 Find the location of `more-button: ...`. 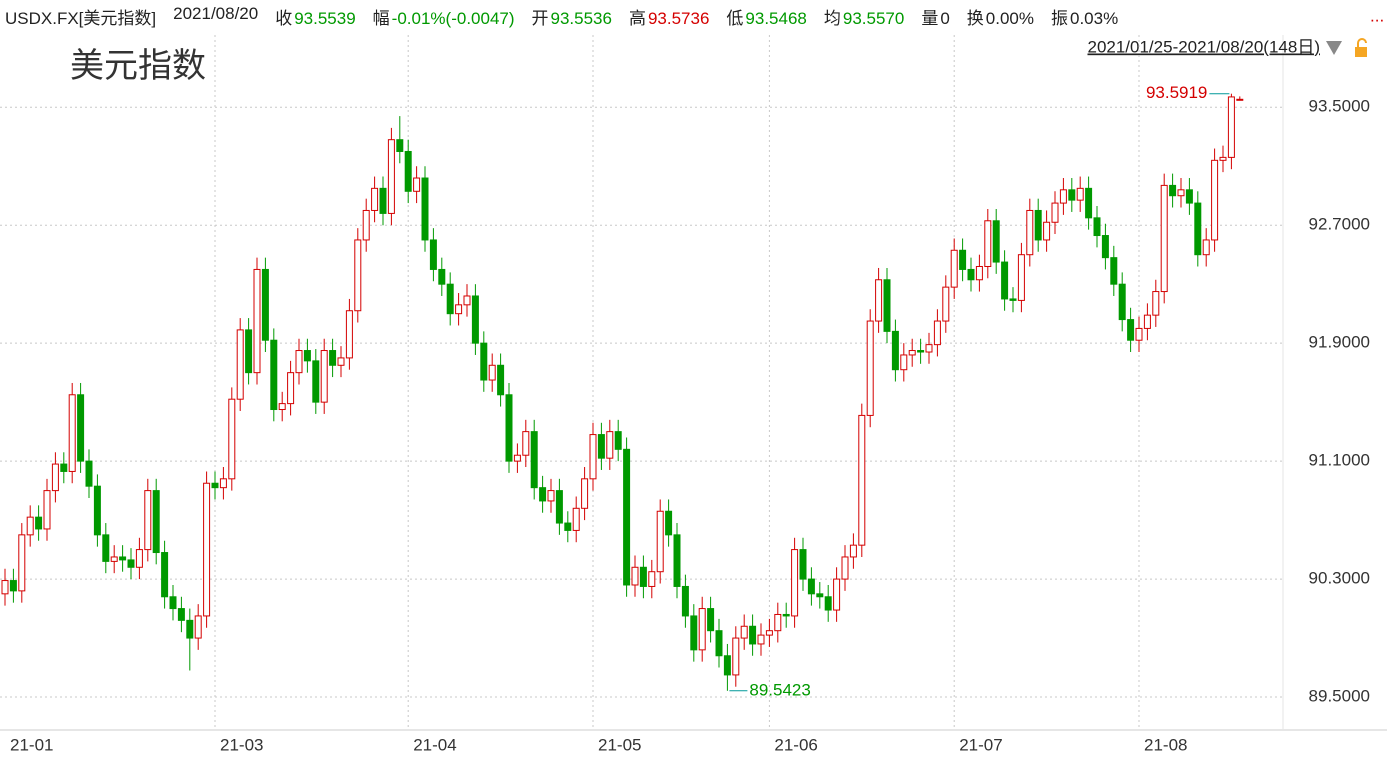

more-button: ... is located at coordinates (1377, 15).